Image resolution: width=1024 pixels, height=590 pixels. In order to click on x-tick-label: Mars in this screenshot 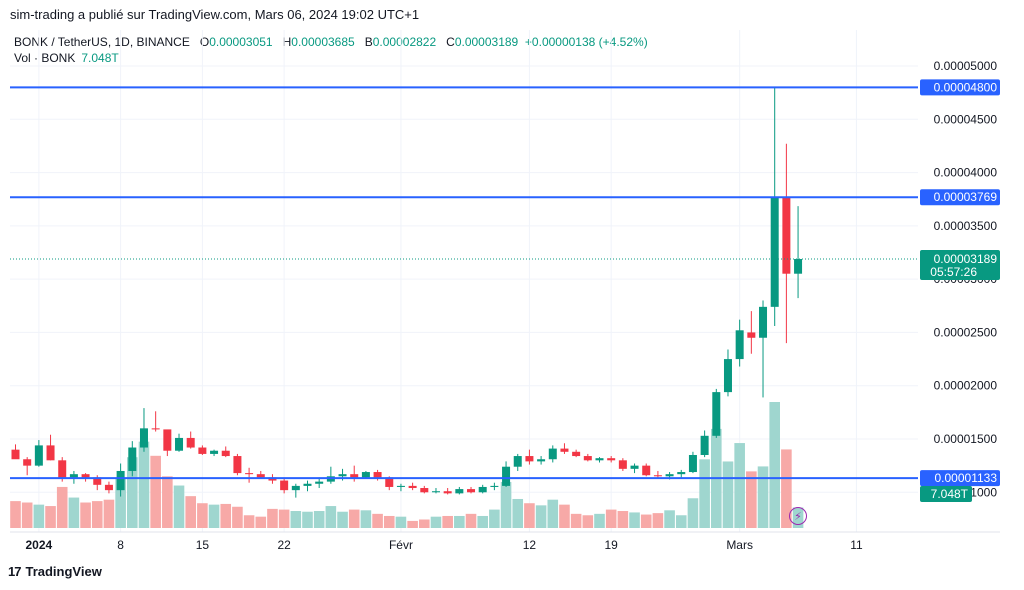, I will do `click(739, 545)`.